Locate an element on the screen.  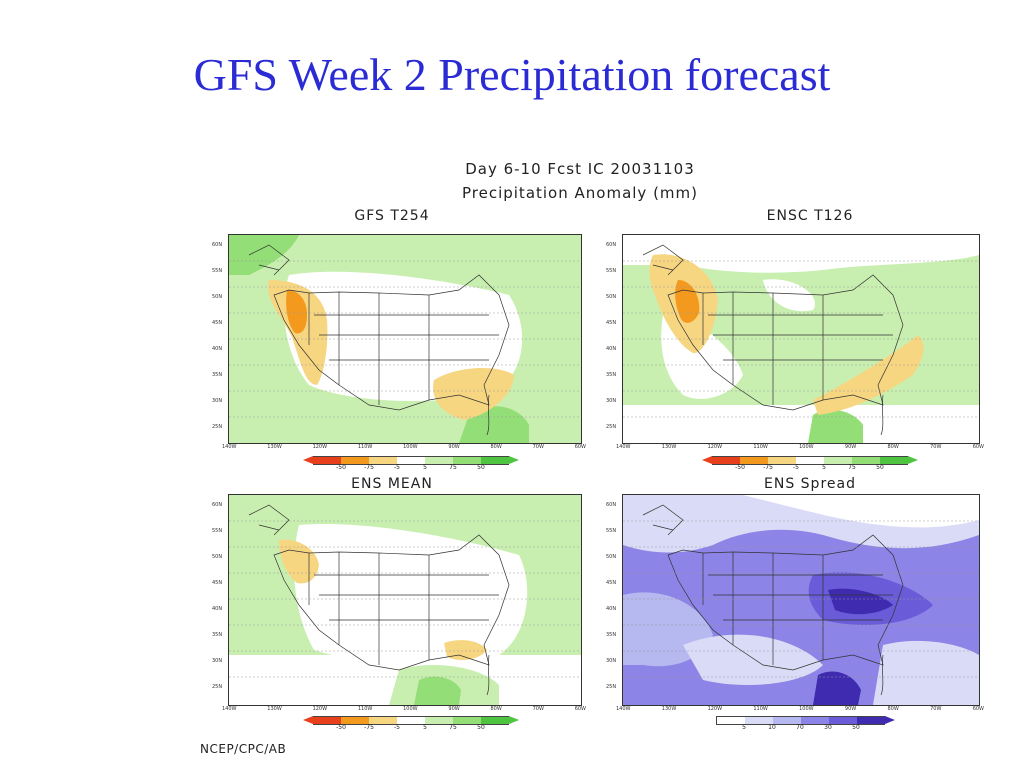
lat-labels-ensc: 60N 55N 50N 45N 40N 35N 30N 25N is located at coordinates (611, 336).